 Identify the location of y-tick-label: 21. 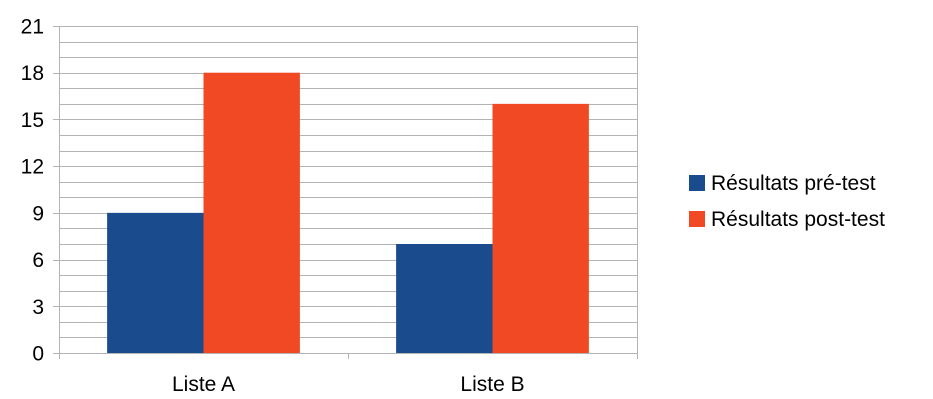
(32, 27).